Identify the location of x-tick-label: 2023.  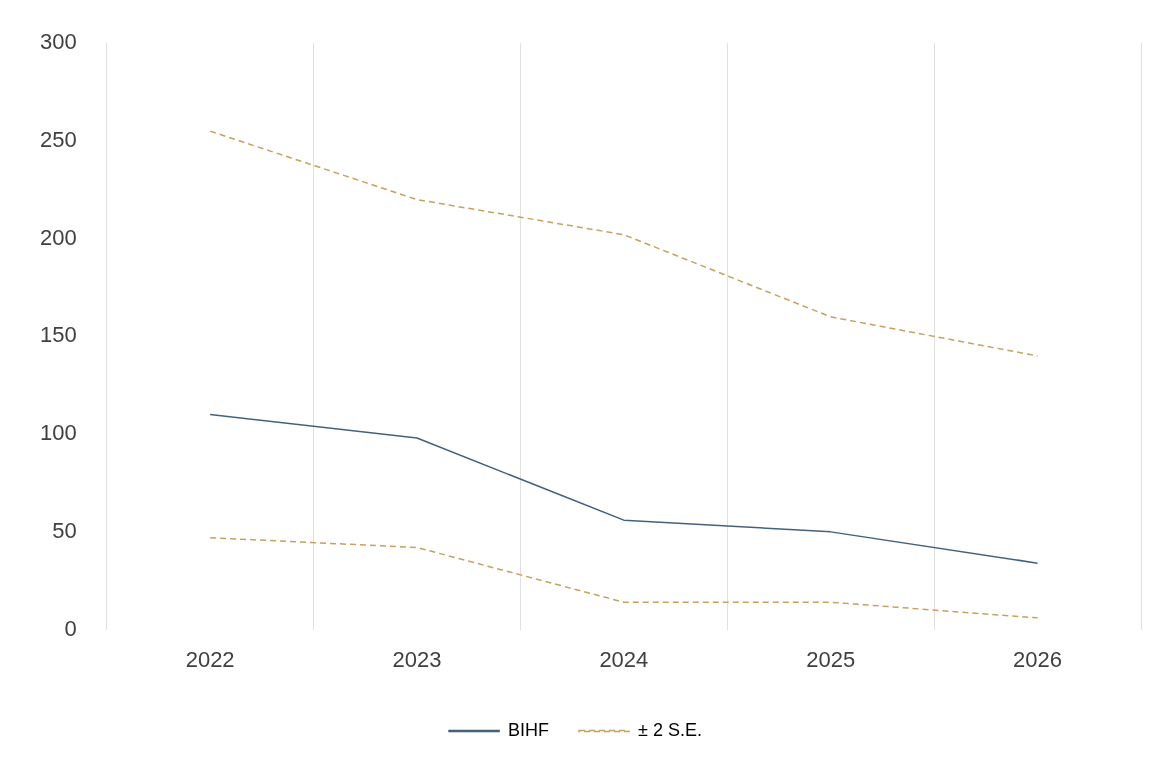
(417, 659).